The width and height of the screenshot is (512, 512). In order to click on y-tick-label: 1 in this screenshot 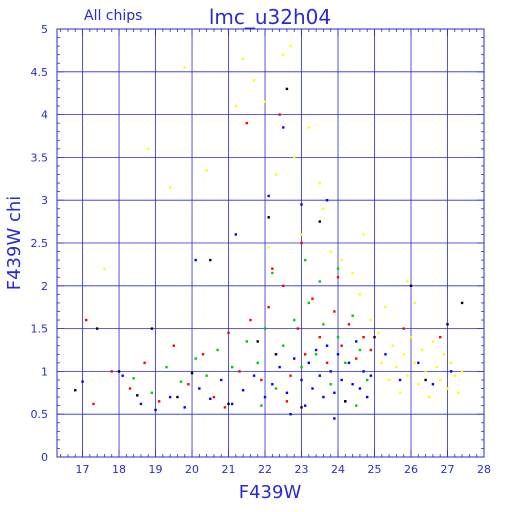, I will do `click(44, 371)`.